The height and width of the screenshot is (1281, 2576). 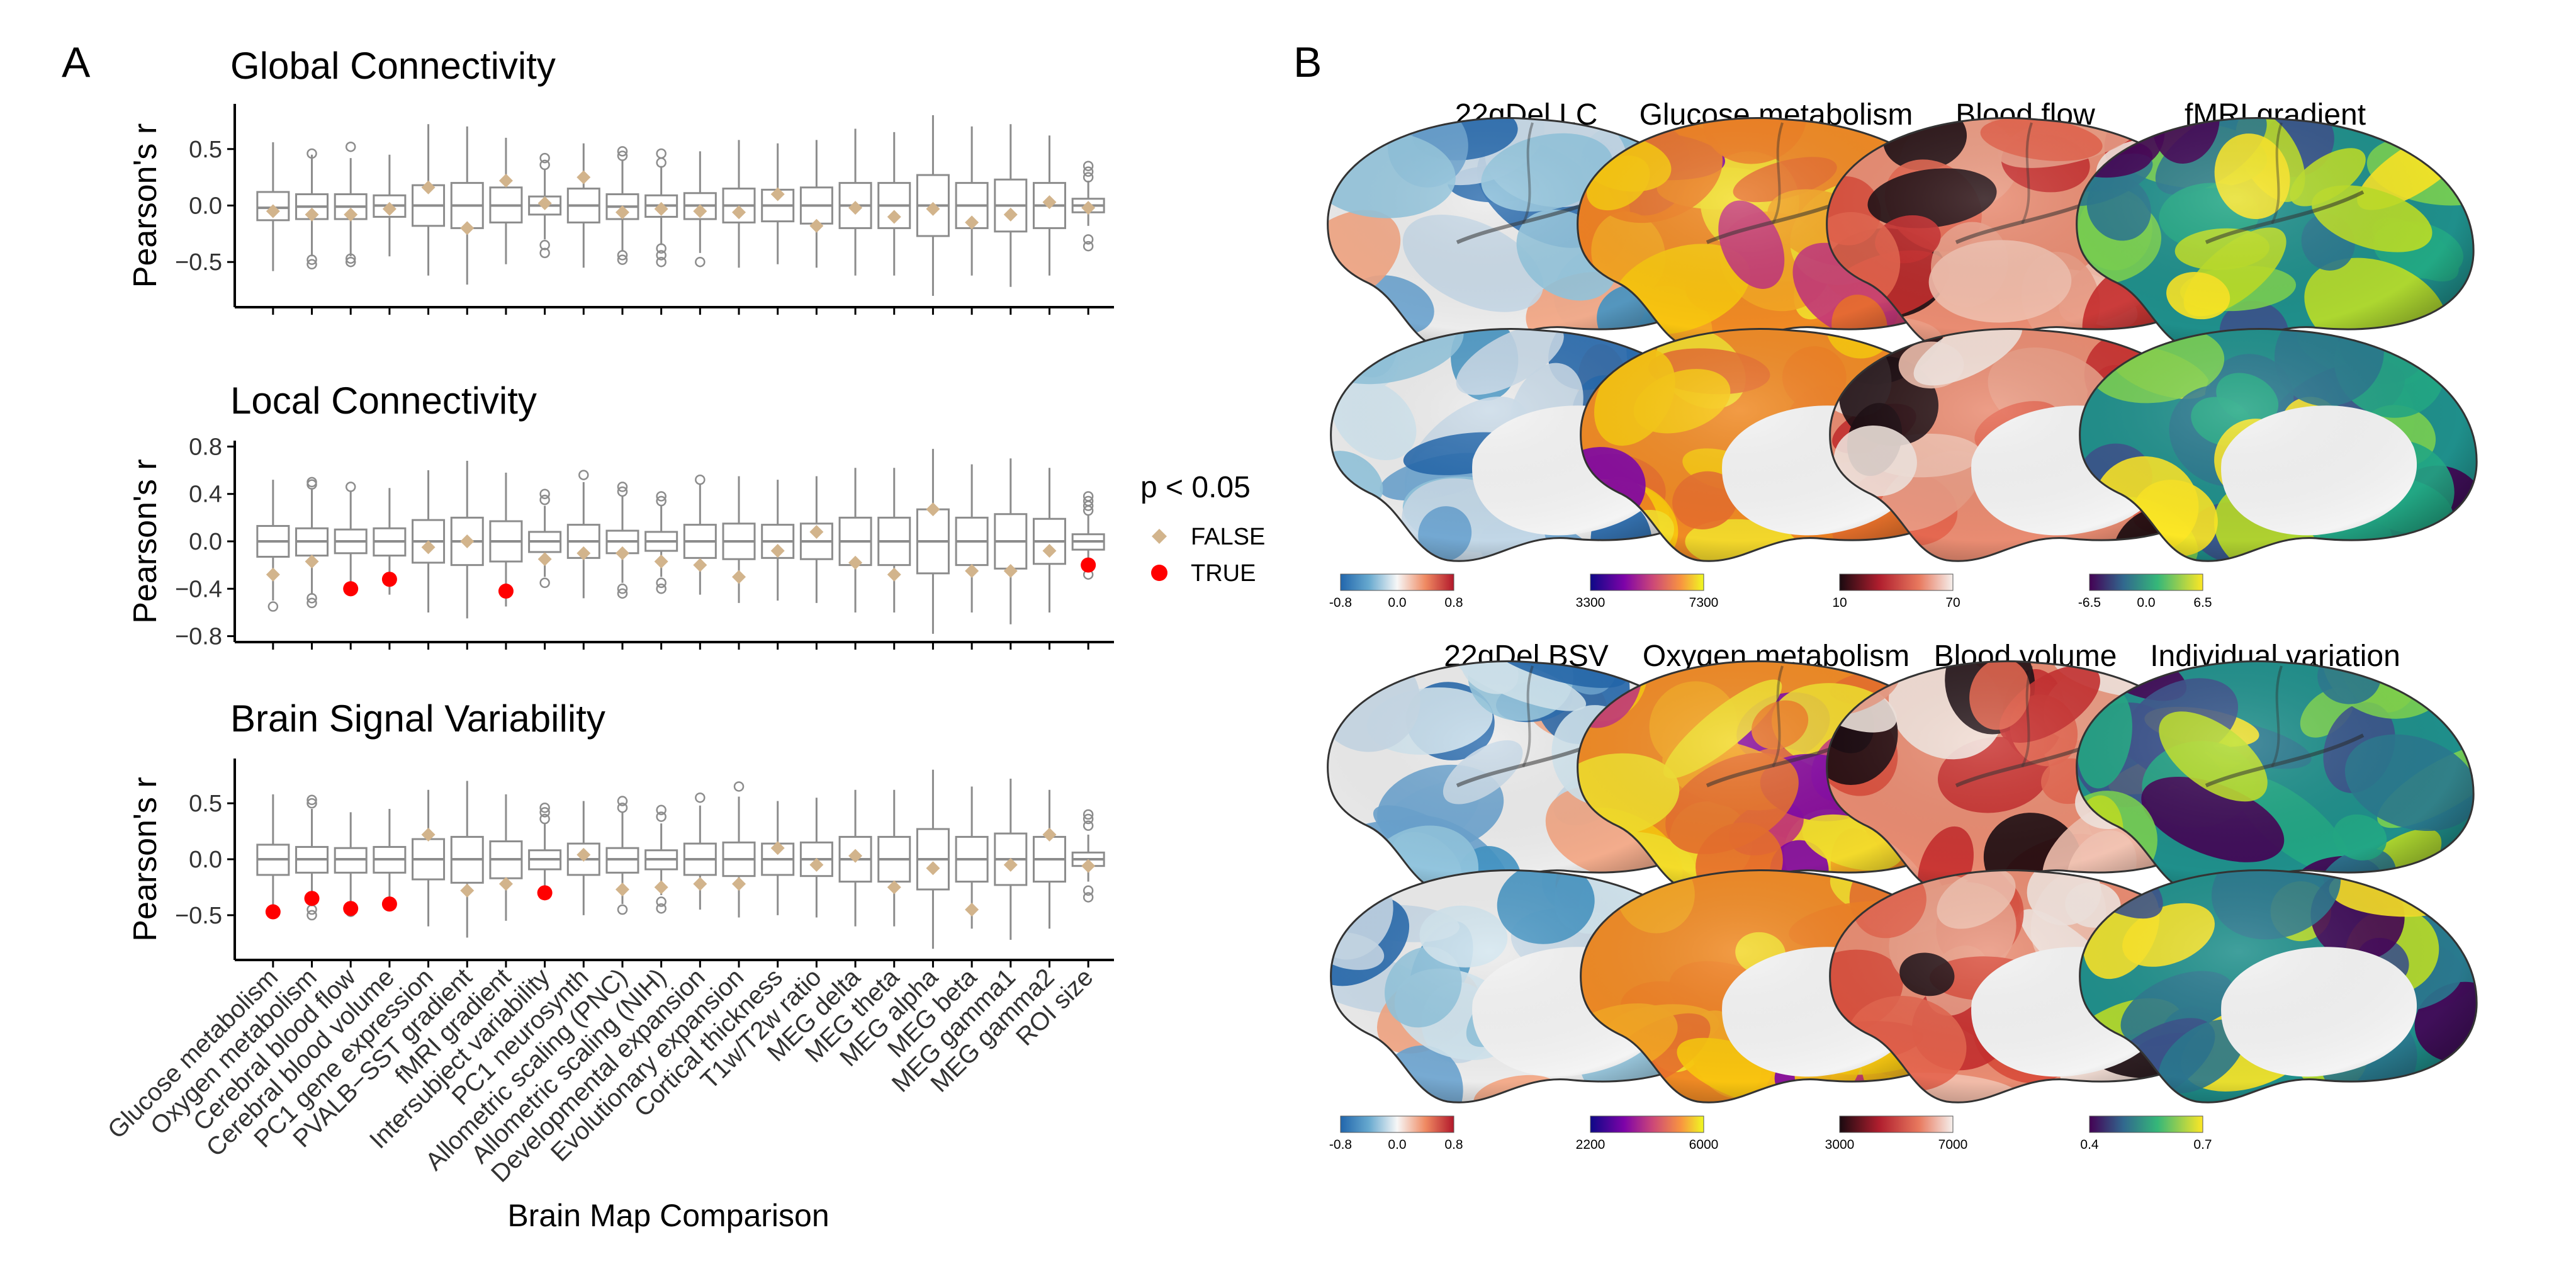 What do you see at coordinates (76, 62) in the screenshot?
I see `panel-label-a: A` at bounding box center [76, 62].